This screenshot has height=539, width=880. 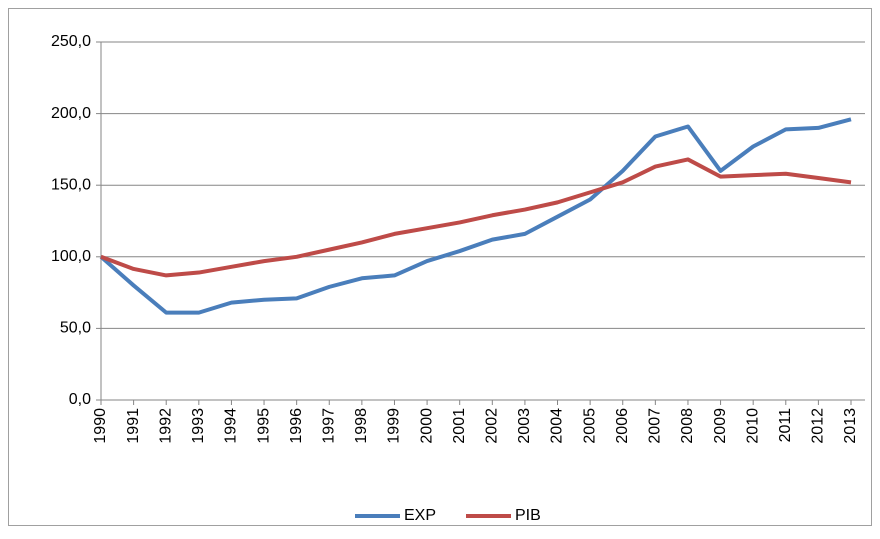 I want to click on x-tick-label: 2001, so click(x=459, y=426).